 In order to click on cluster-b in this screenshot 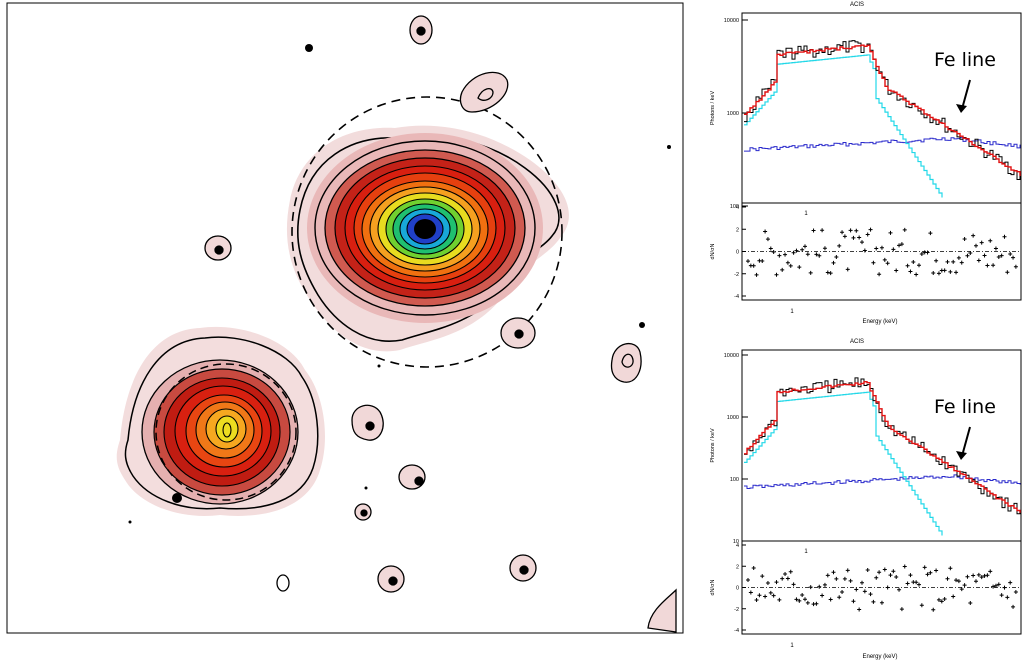, I will do `click(220, 421)`.